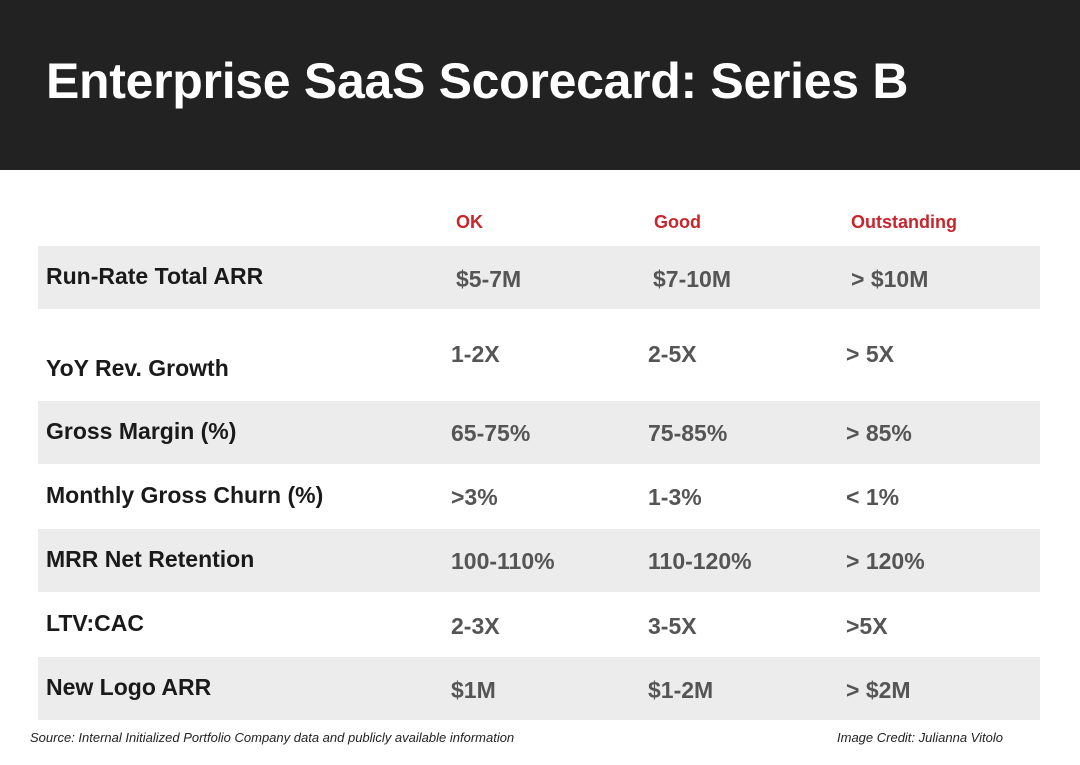  I want to click on metric-label: LTV:CAC, so click(95, 623).